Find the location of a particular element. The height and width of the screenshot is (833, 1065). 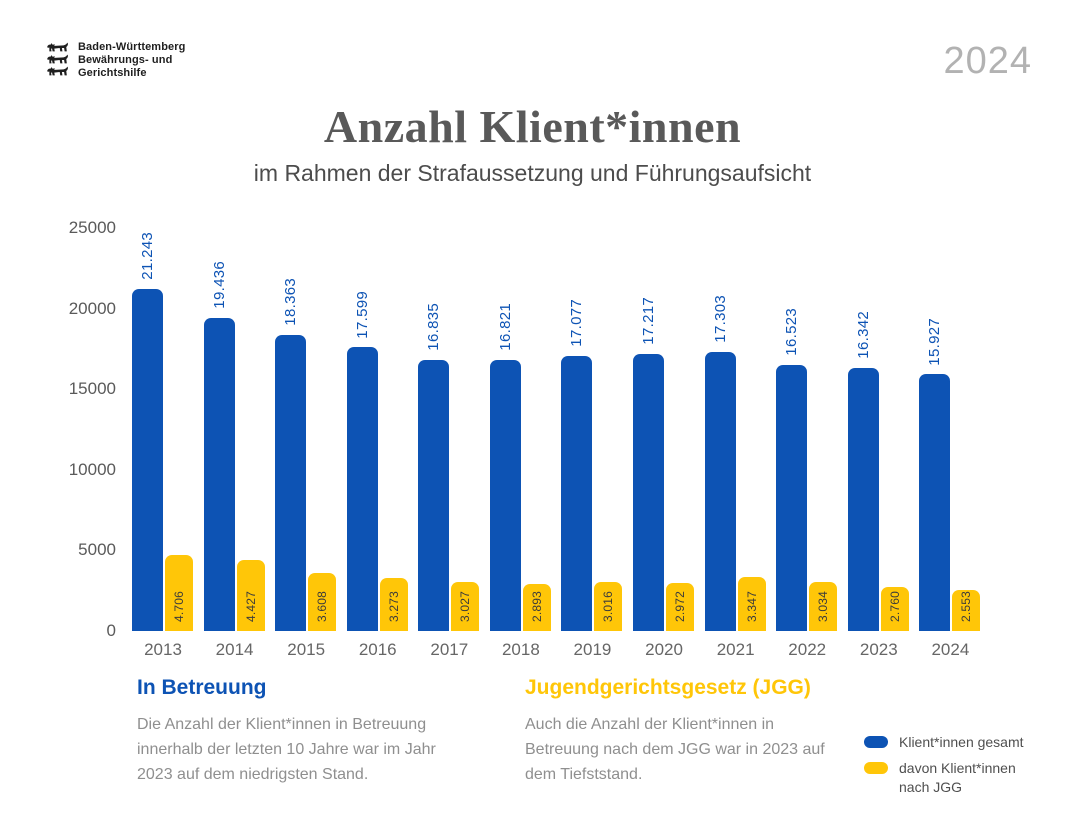

bar-jgg-2015 is located at coordinates (322, 601).